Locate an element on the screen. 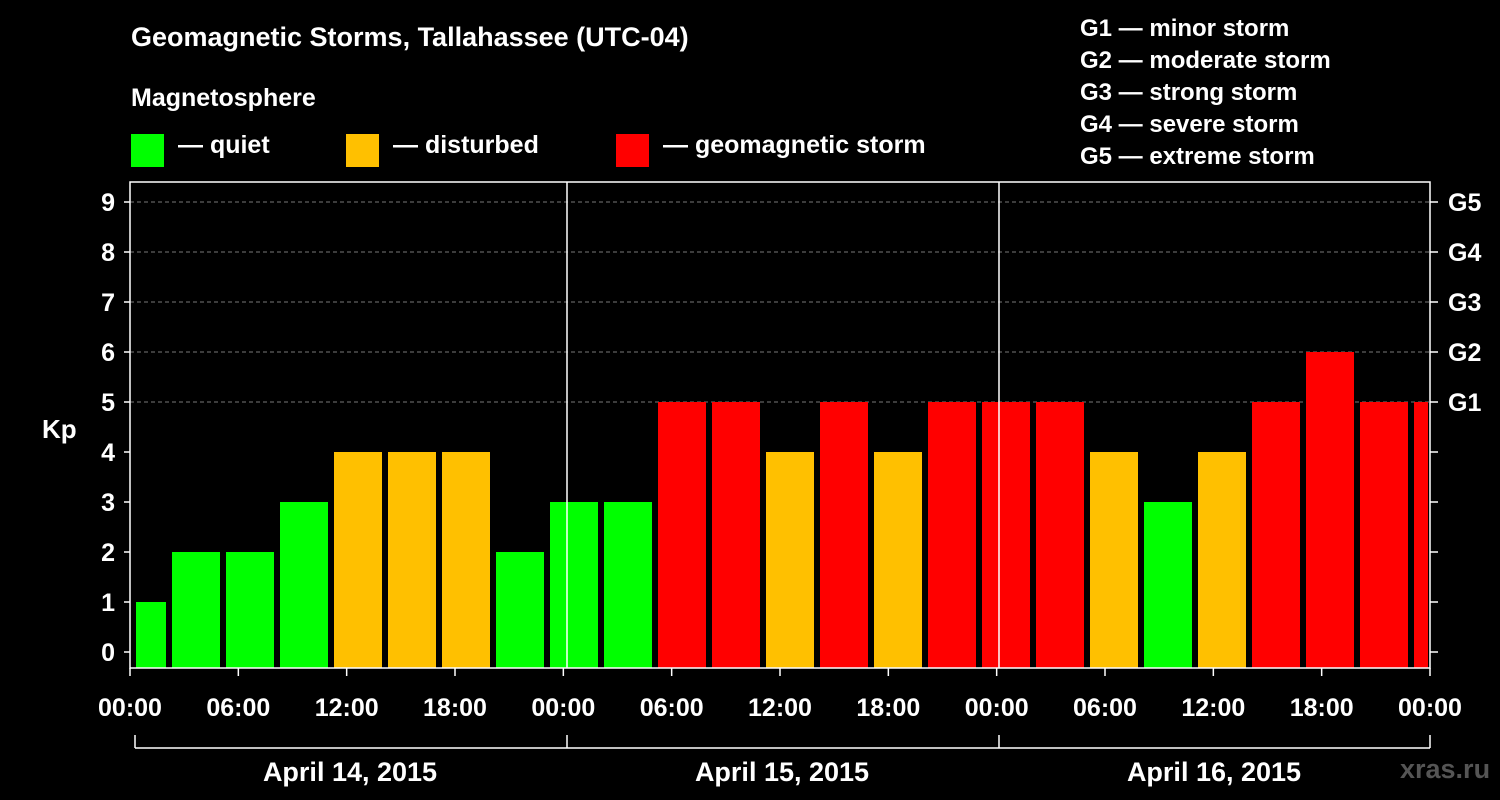 This screenshot has height=800, width=1500. legend-label-storm: — geomagnetic storm is located at coordinates (794, 145).